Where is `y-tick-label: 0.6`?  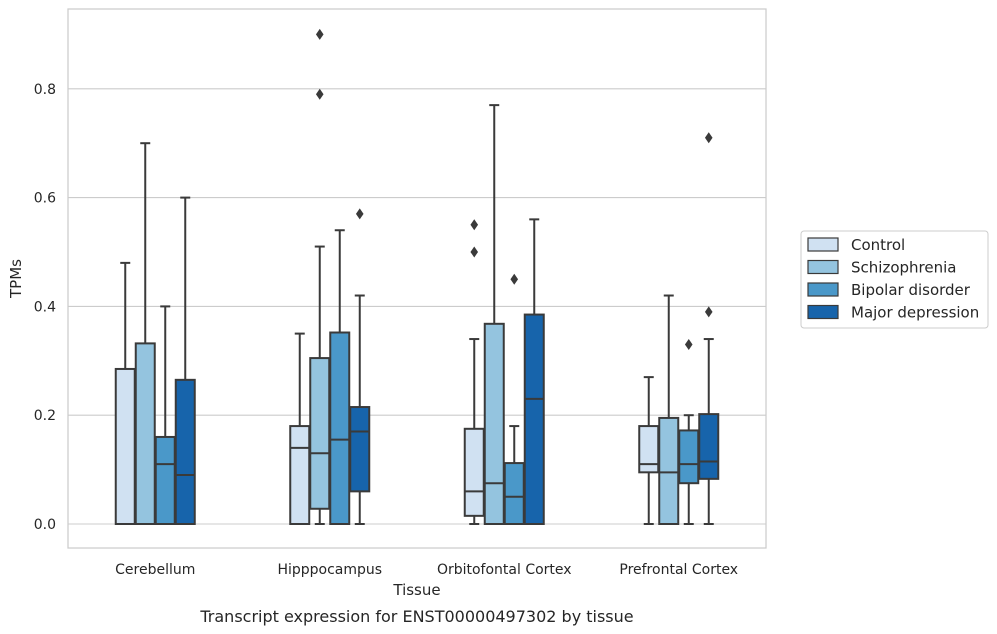 y-tick-label: 0.6 is located at coordinates (45, 199).